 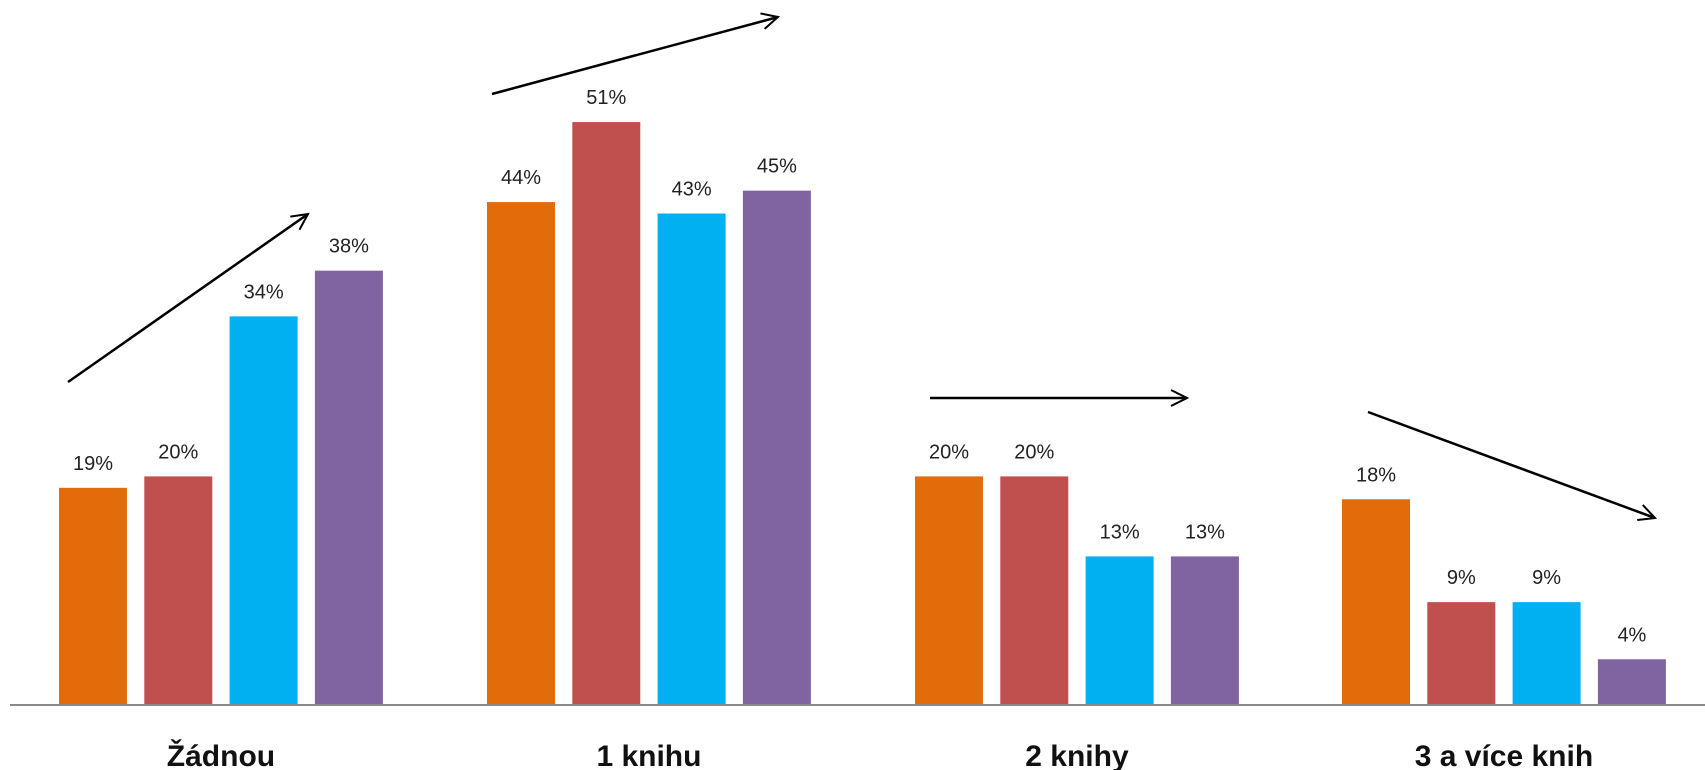 I want to click on value-label-zadnou-4: 38%, so click(x=349, y=247).